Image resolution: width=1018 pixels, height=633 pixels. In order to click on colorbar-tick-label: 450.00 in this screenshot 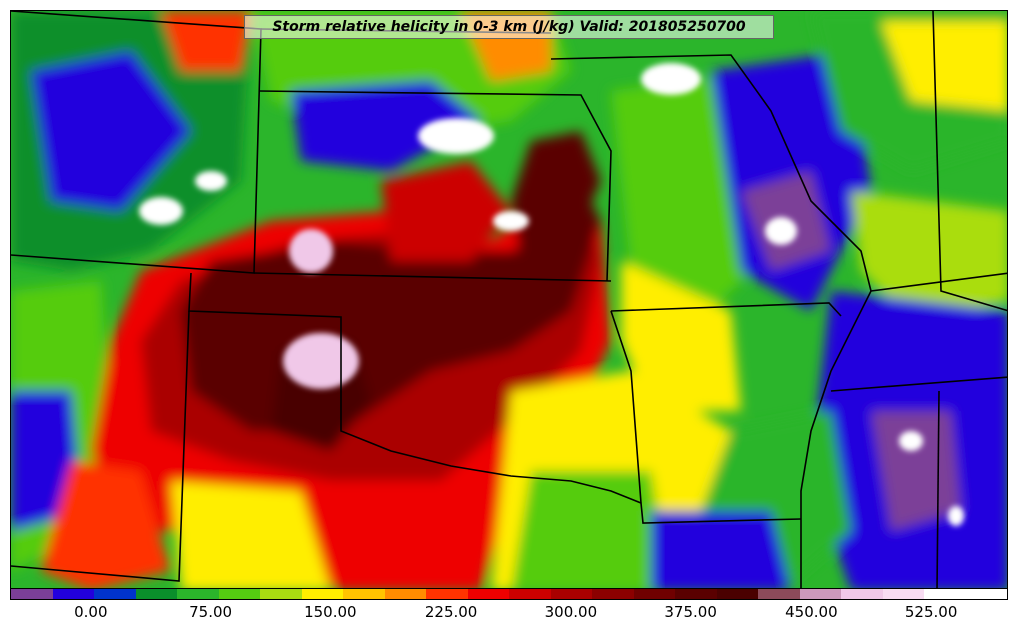, I will do `click(811, 612)`.